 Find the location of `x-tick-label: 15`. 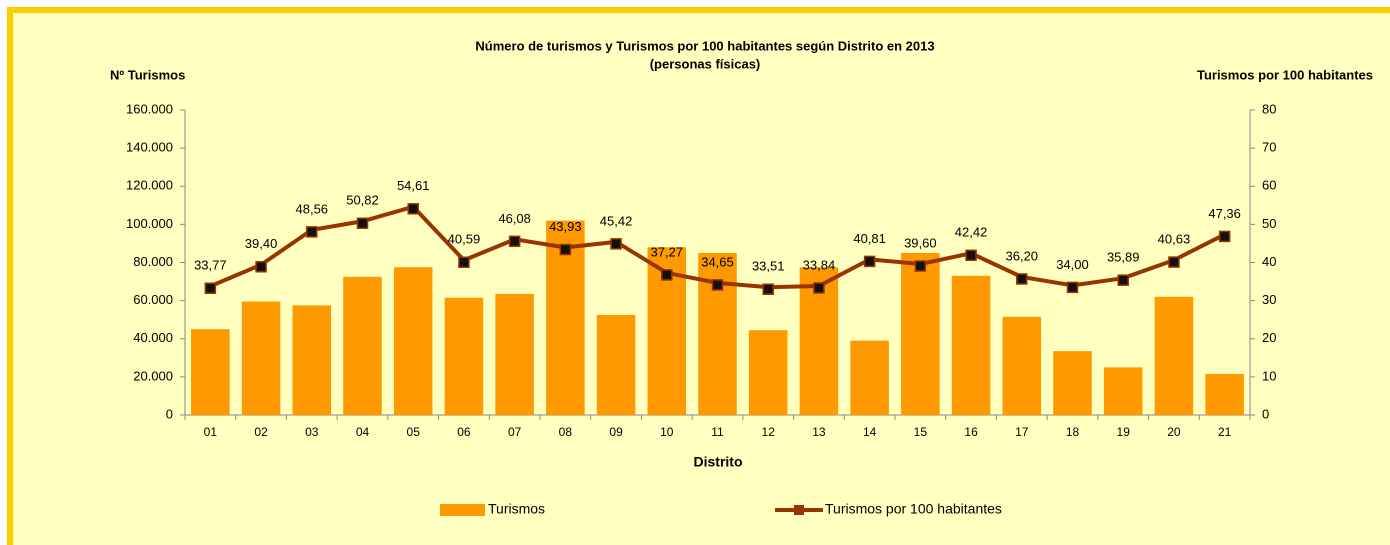

x-tick-label: 15 is located at coordinates (921, 432).